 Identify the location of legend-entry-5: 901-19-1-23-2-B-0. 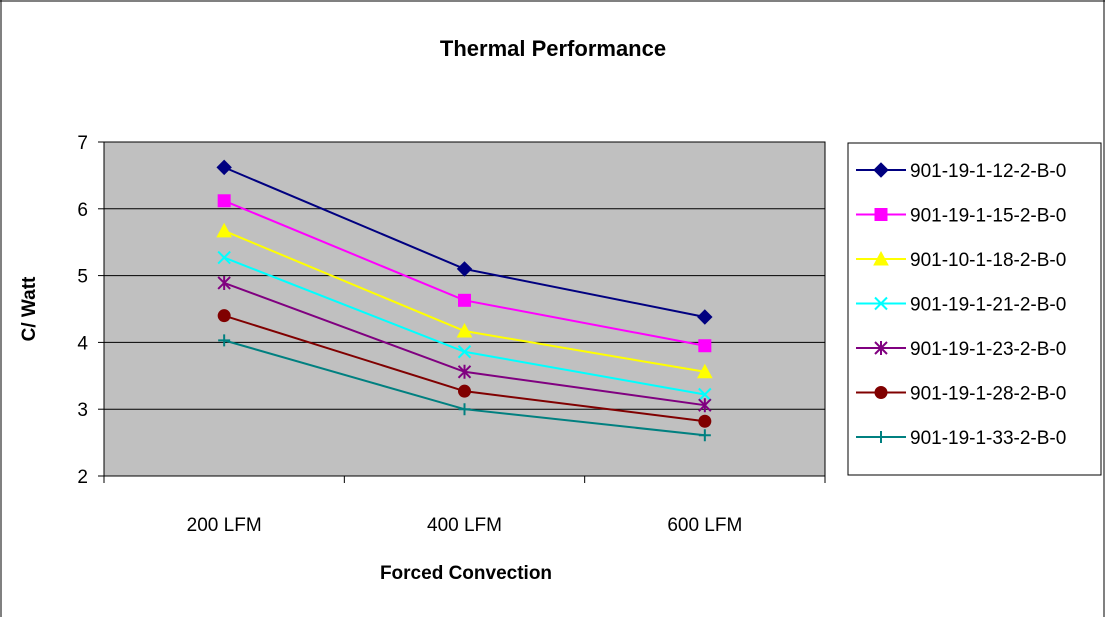
(961, 349).